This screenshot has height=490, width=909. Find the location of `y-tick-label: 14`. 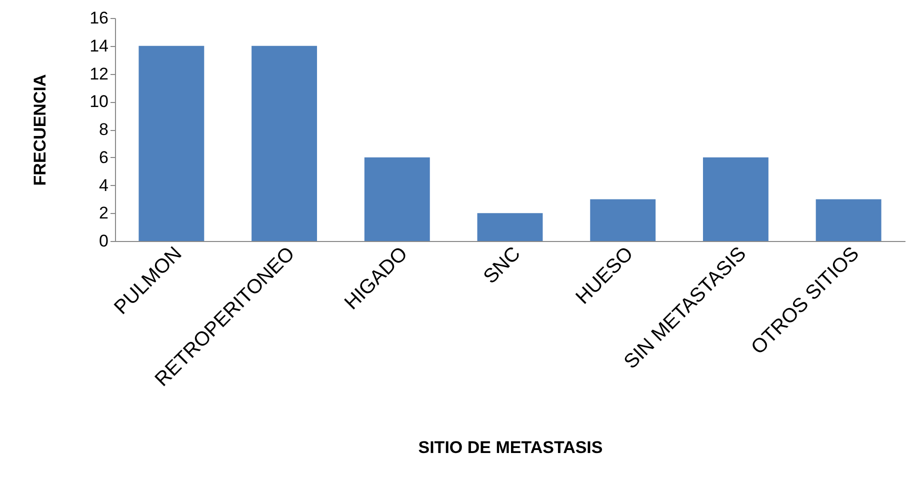

y-tick-label: 14 is located at coordinates (99, 46).